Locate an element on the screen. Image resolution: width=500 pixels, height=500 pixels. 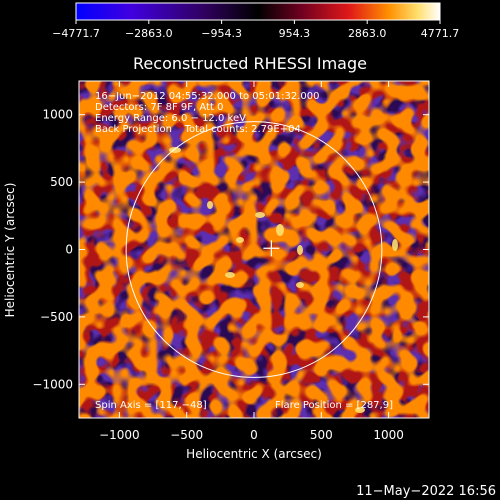
info-line-4: Back Projection Total counts: 2.79E+04 is located at coordinates (198, 129).